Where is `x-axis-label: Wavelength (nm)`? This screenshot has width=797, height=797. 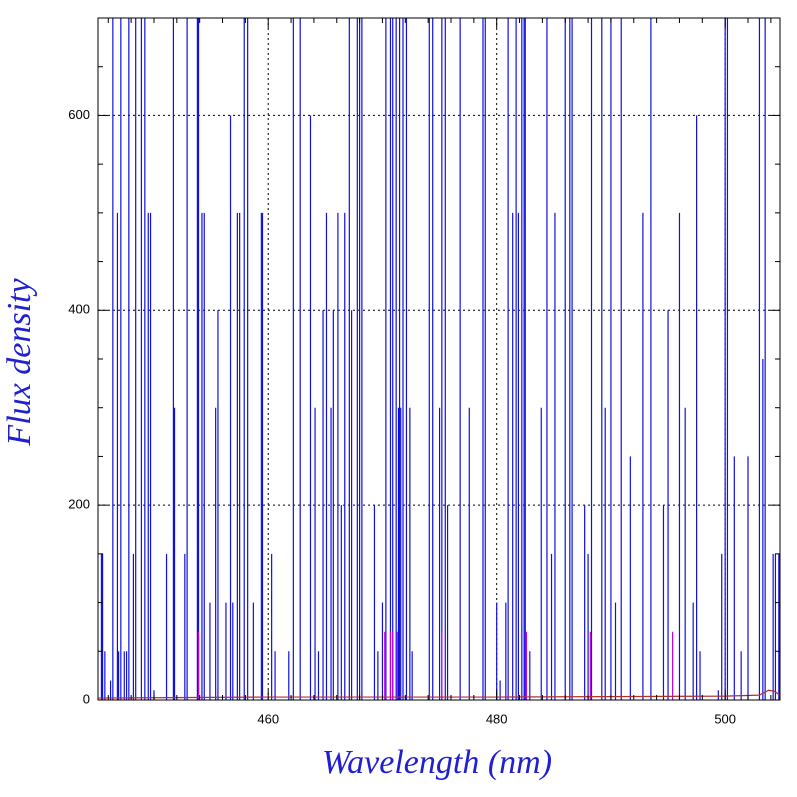 x-axis-label: Wavelength (nm) is located at coordinates (437, 762).